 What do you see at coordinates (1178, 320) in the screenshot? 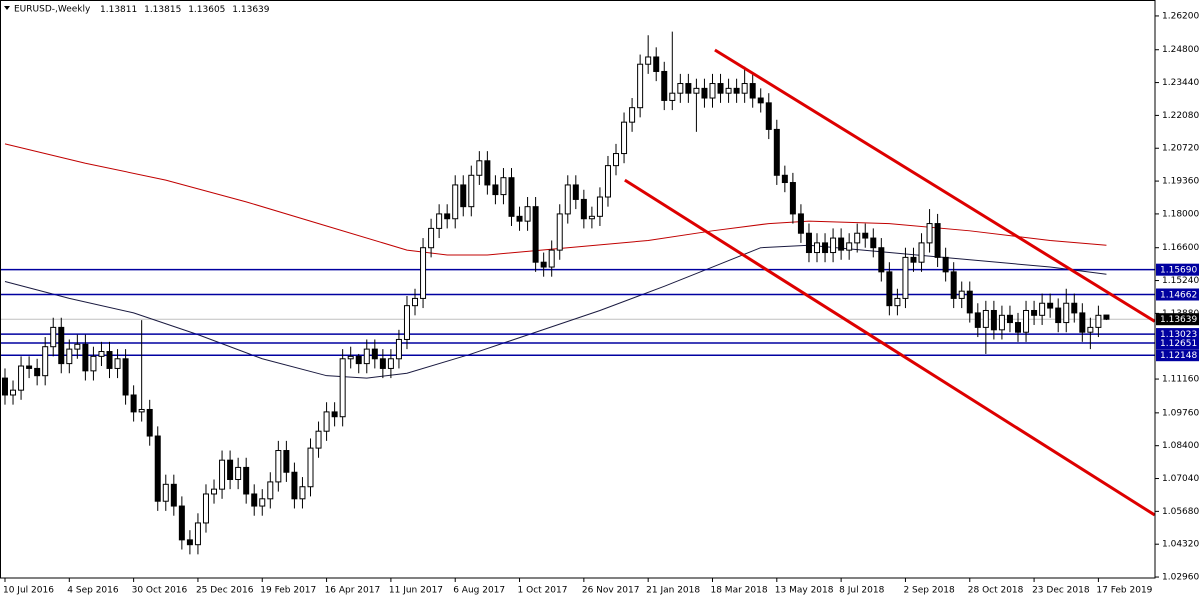
I see `price-label: 1.13639` at bounding box center [1178, 320].